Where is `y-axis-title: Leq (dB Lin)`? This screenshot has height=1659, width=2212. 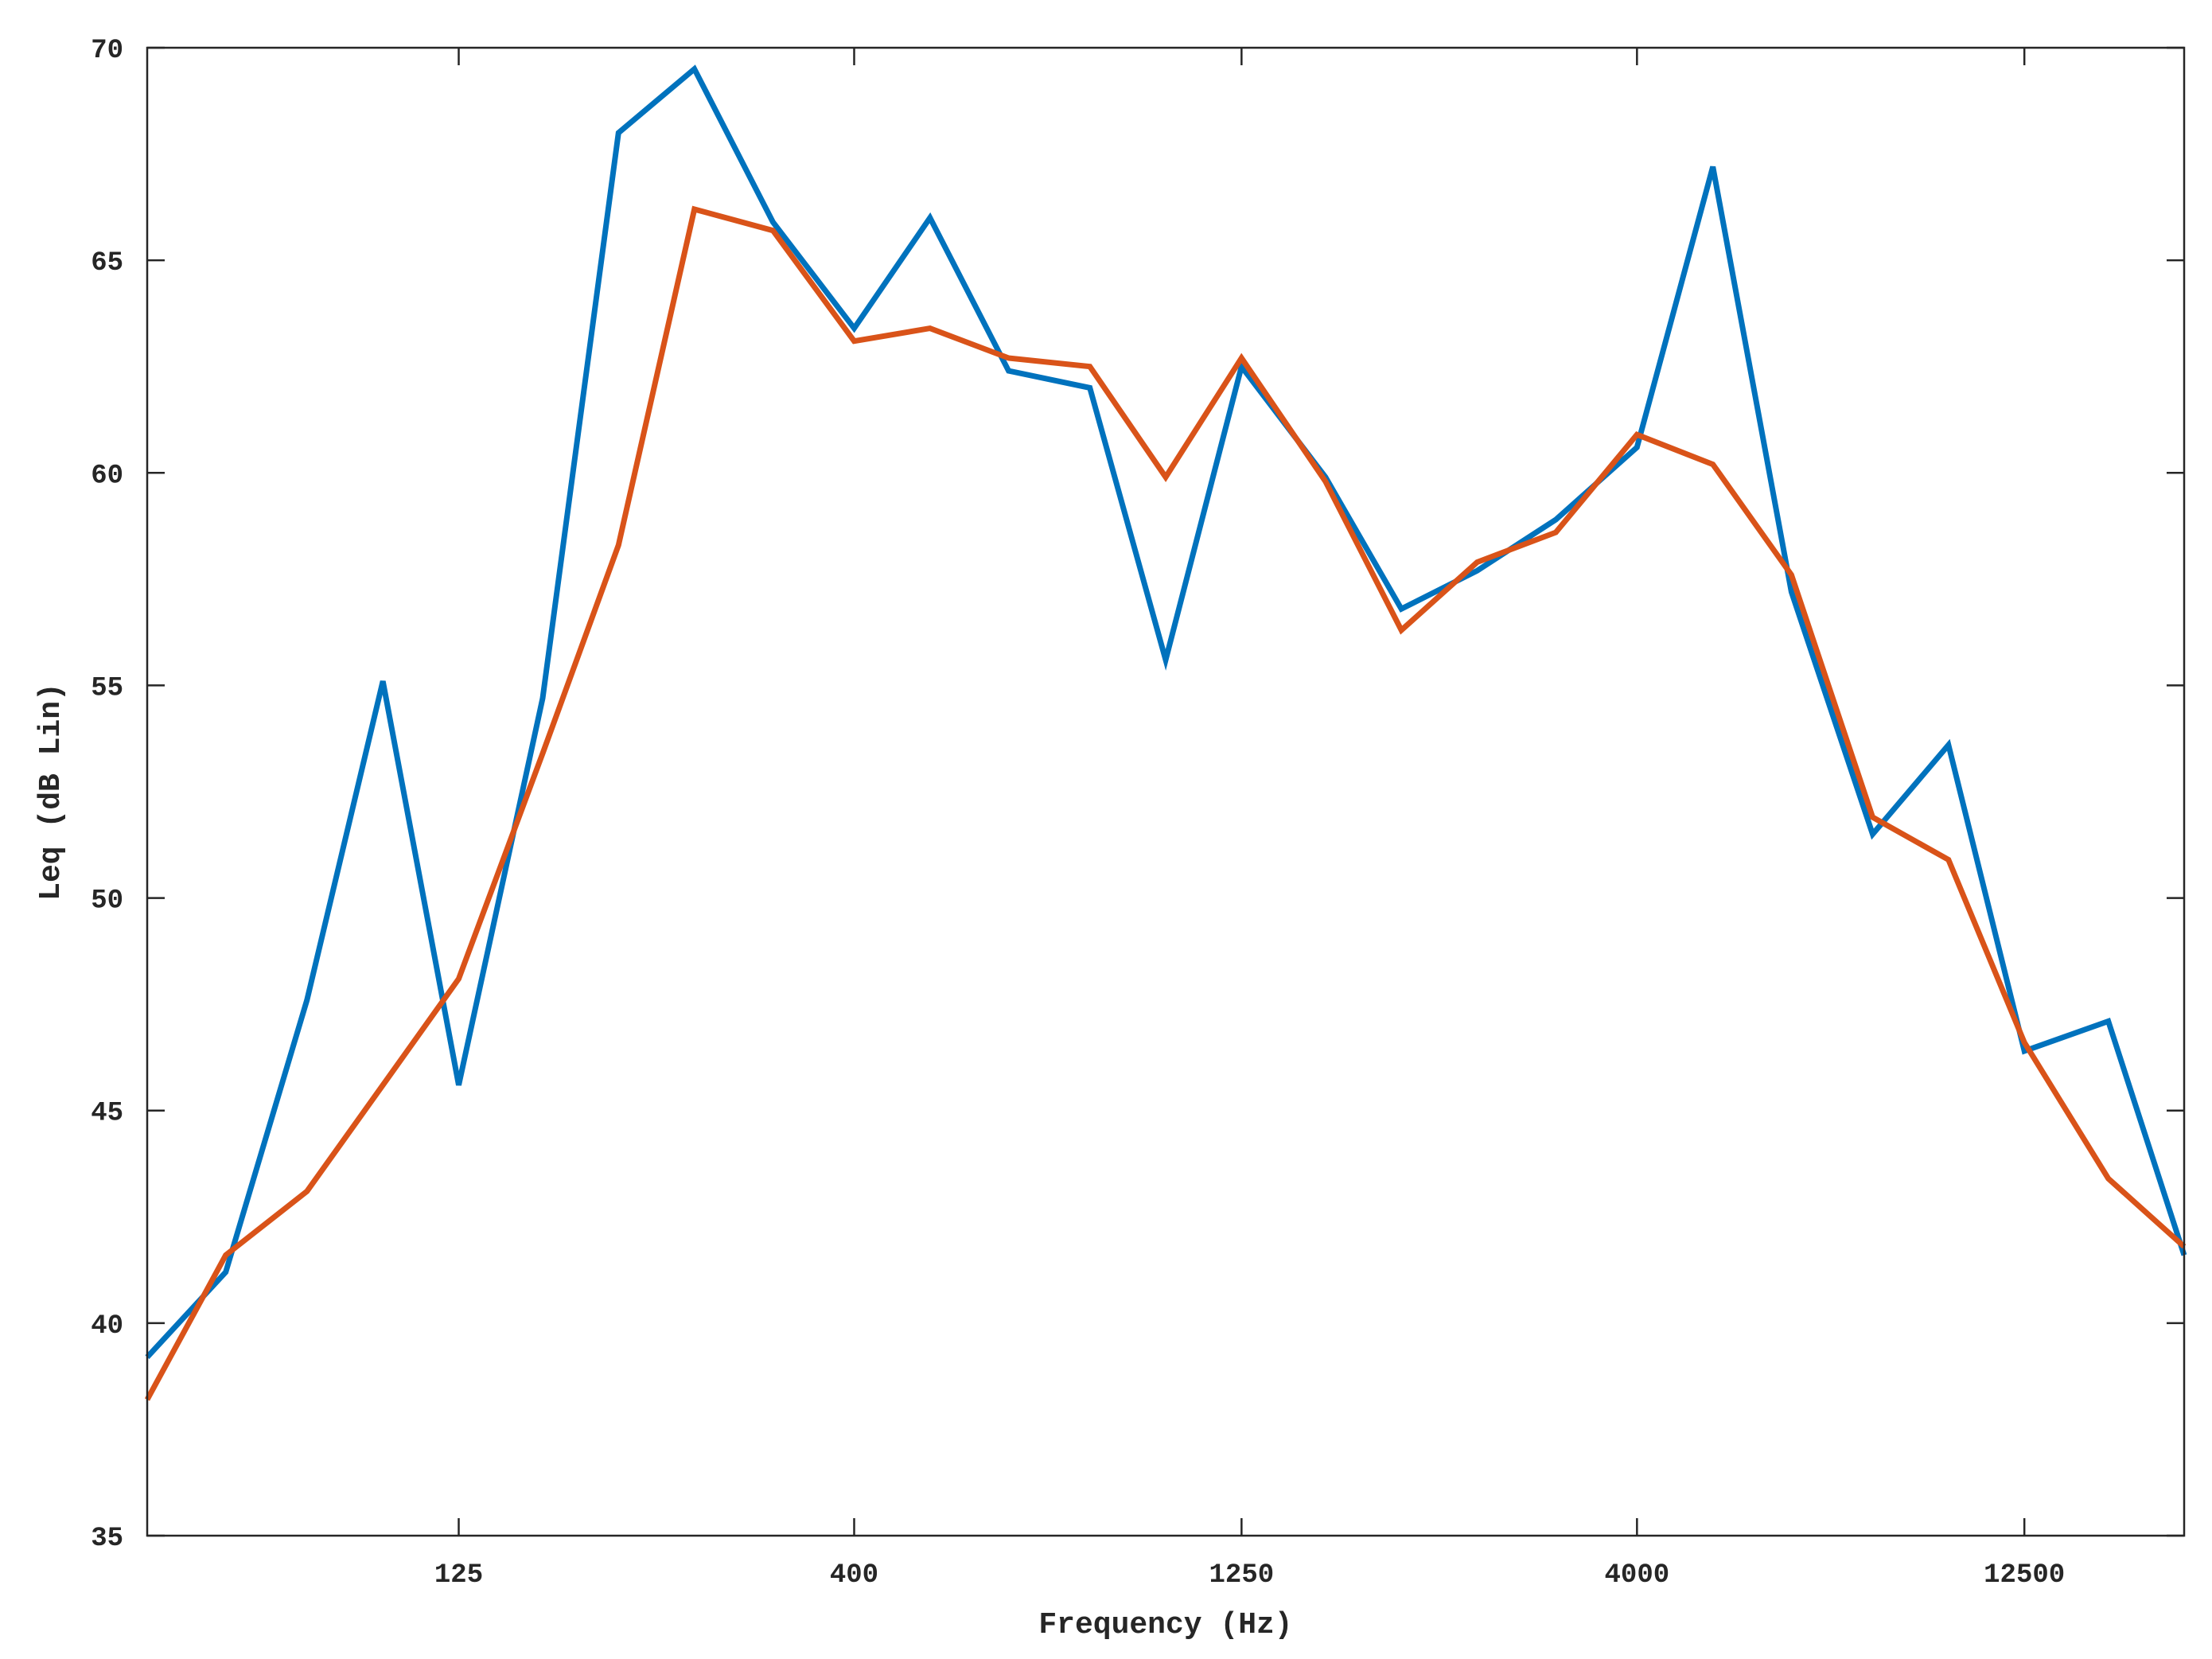 y-axis-title: Leq (dB Lin) is located at coordinates (51, 792).